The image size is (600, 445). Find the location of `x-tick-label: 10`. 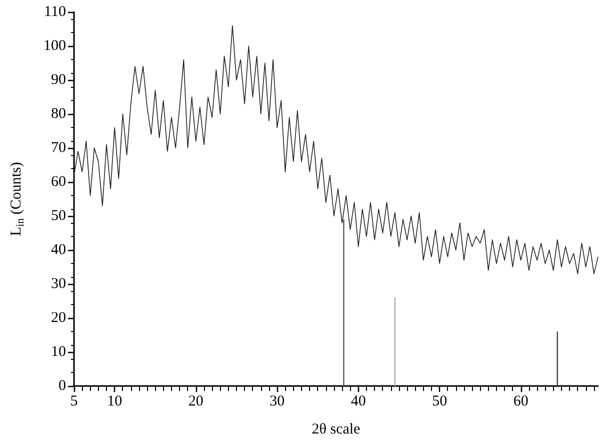

x-tick-label: 10 is located at coordinates (114, 402).